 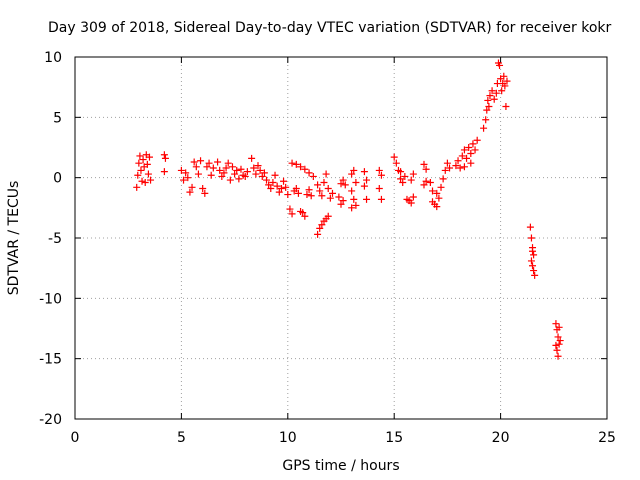 I want to click on x-tick-label: 25, so click(x=607, y=438).